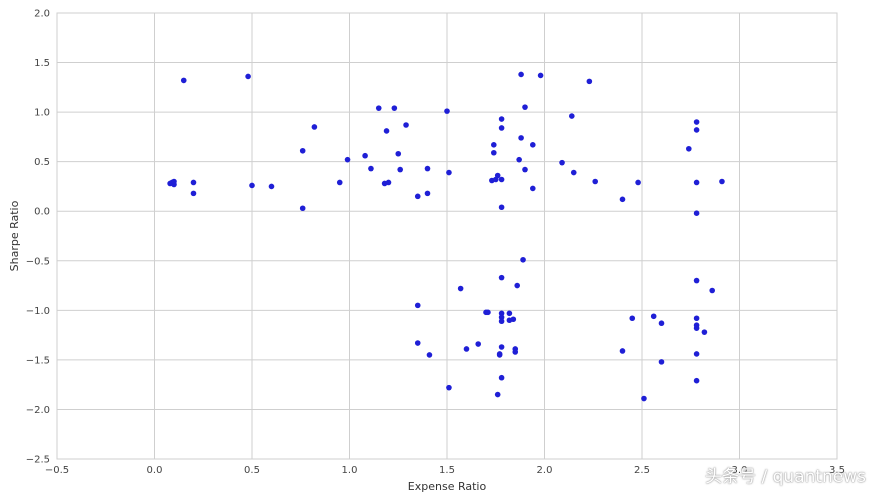 The height and width of the screenshot is (497, 878). I want to click on watermark: 头条号 / quantnews, so click(785, 477).